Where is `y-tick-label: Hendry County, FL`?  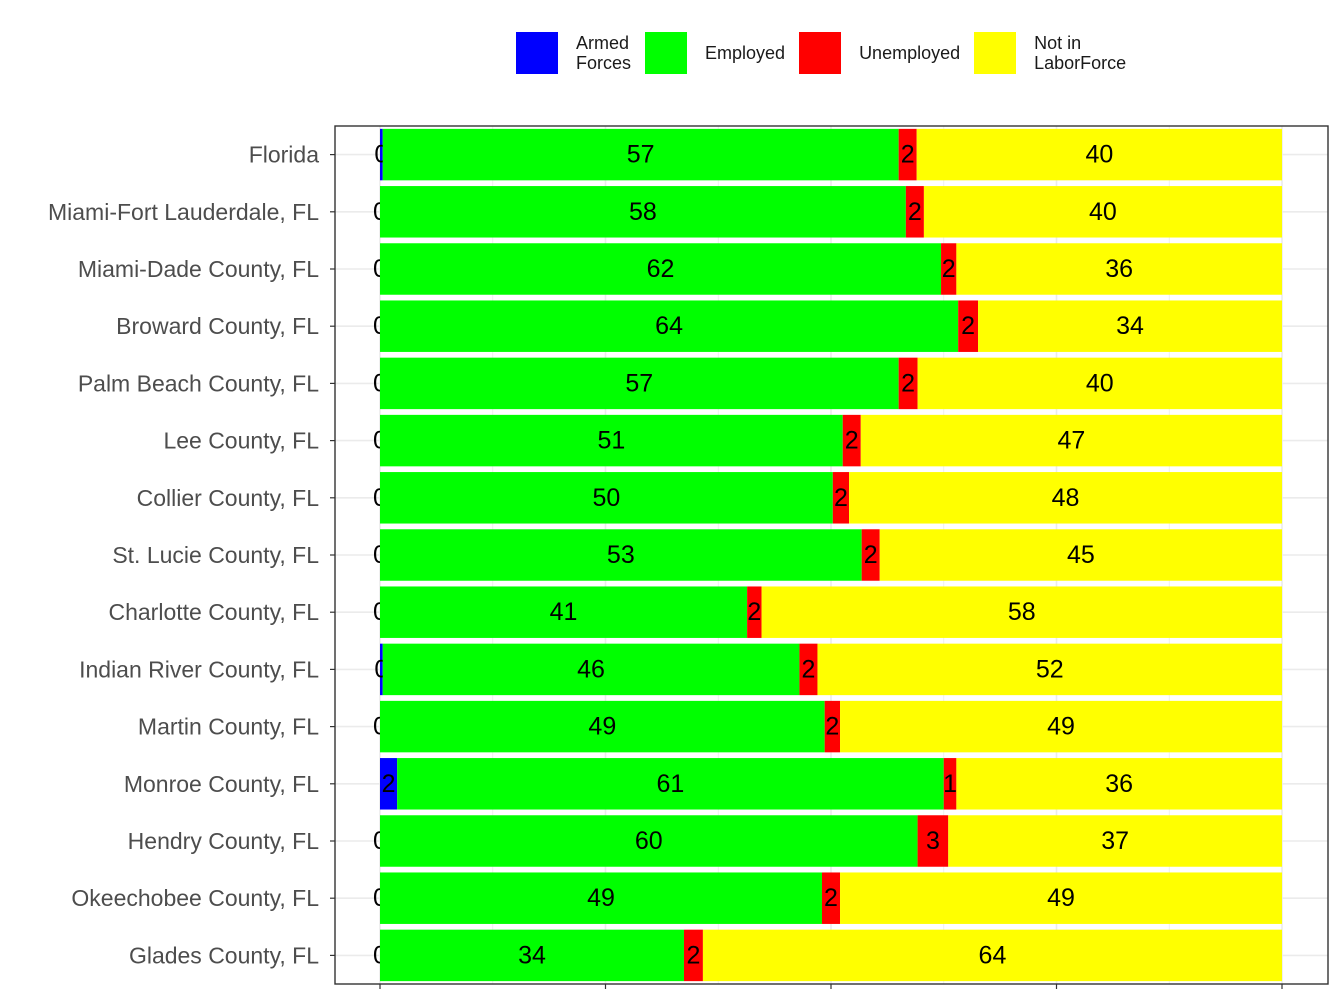 y-tick-label: Hendry County, FL is located at coordinates (224, 841).